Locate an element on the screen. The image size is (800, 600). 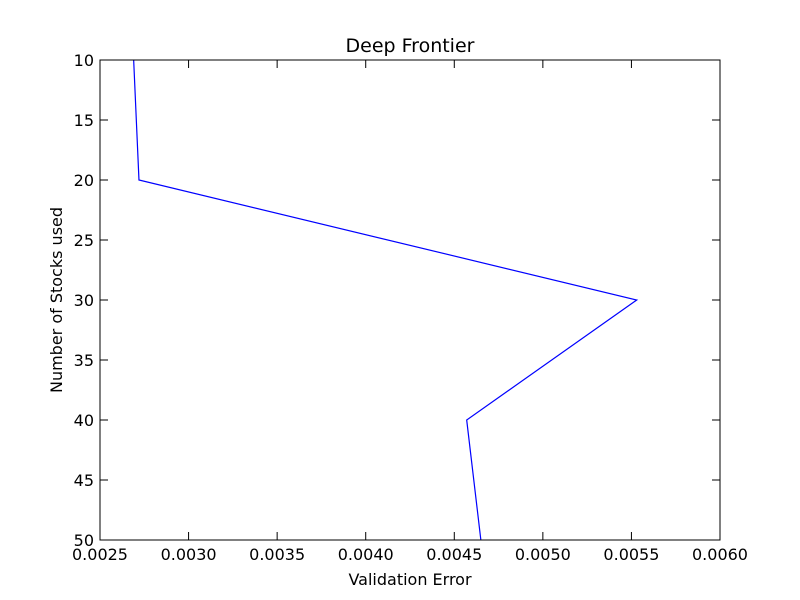
x-tick-label: 0.0030 is located at coordinates (189, 554).